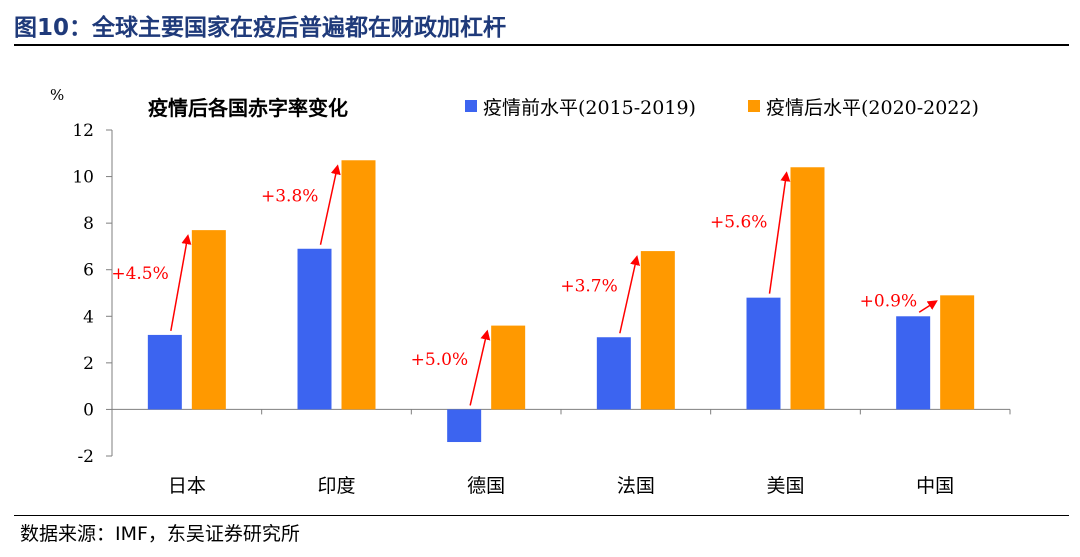 The height and width of the screenshot is (557, 1080). I want to click on y-tick-label: -2, so click(85, 457).